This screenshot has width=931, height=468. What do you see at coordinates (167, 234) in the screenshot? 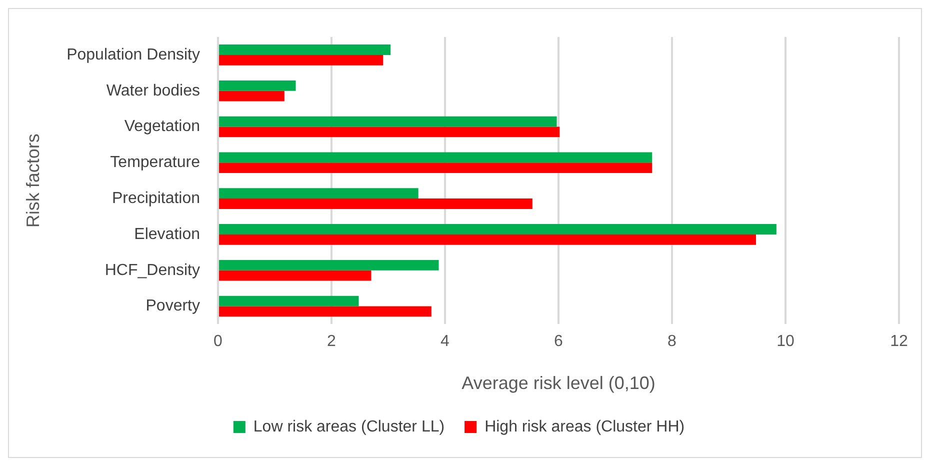
I see `y-tick-label: Elevation` at bounding box center [167, 234].